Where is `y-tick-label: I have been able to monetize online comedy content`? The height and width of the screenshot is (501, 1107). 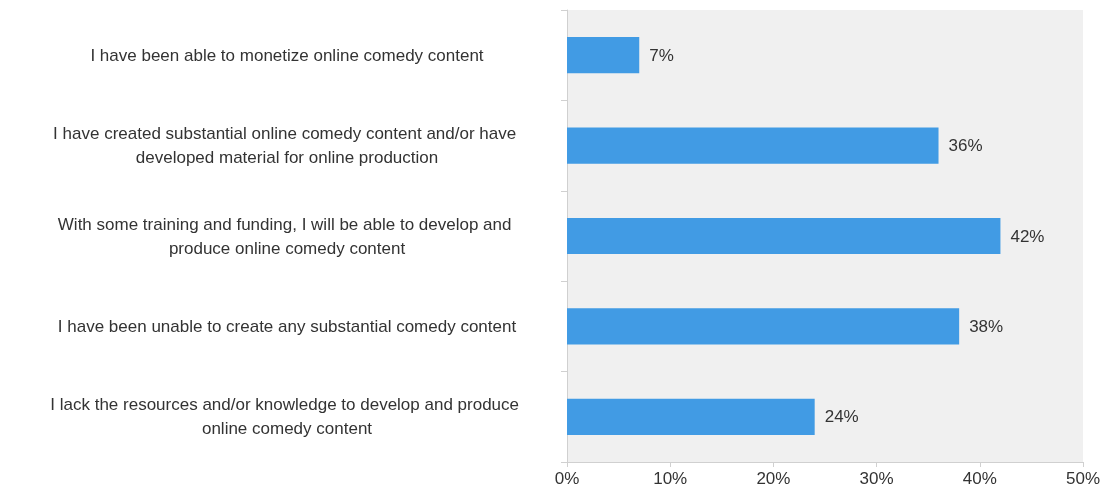 y-tick-label: I have been able to monetize online comedy content is located at coordinates (287, 55).